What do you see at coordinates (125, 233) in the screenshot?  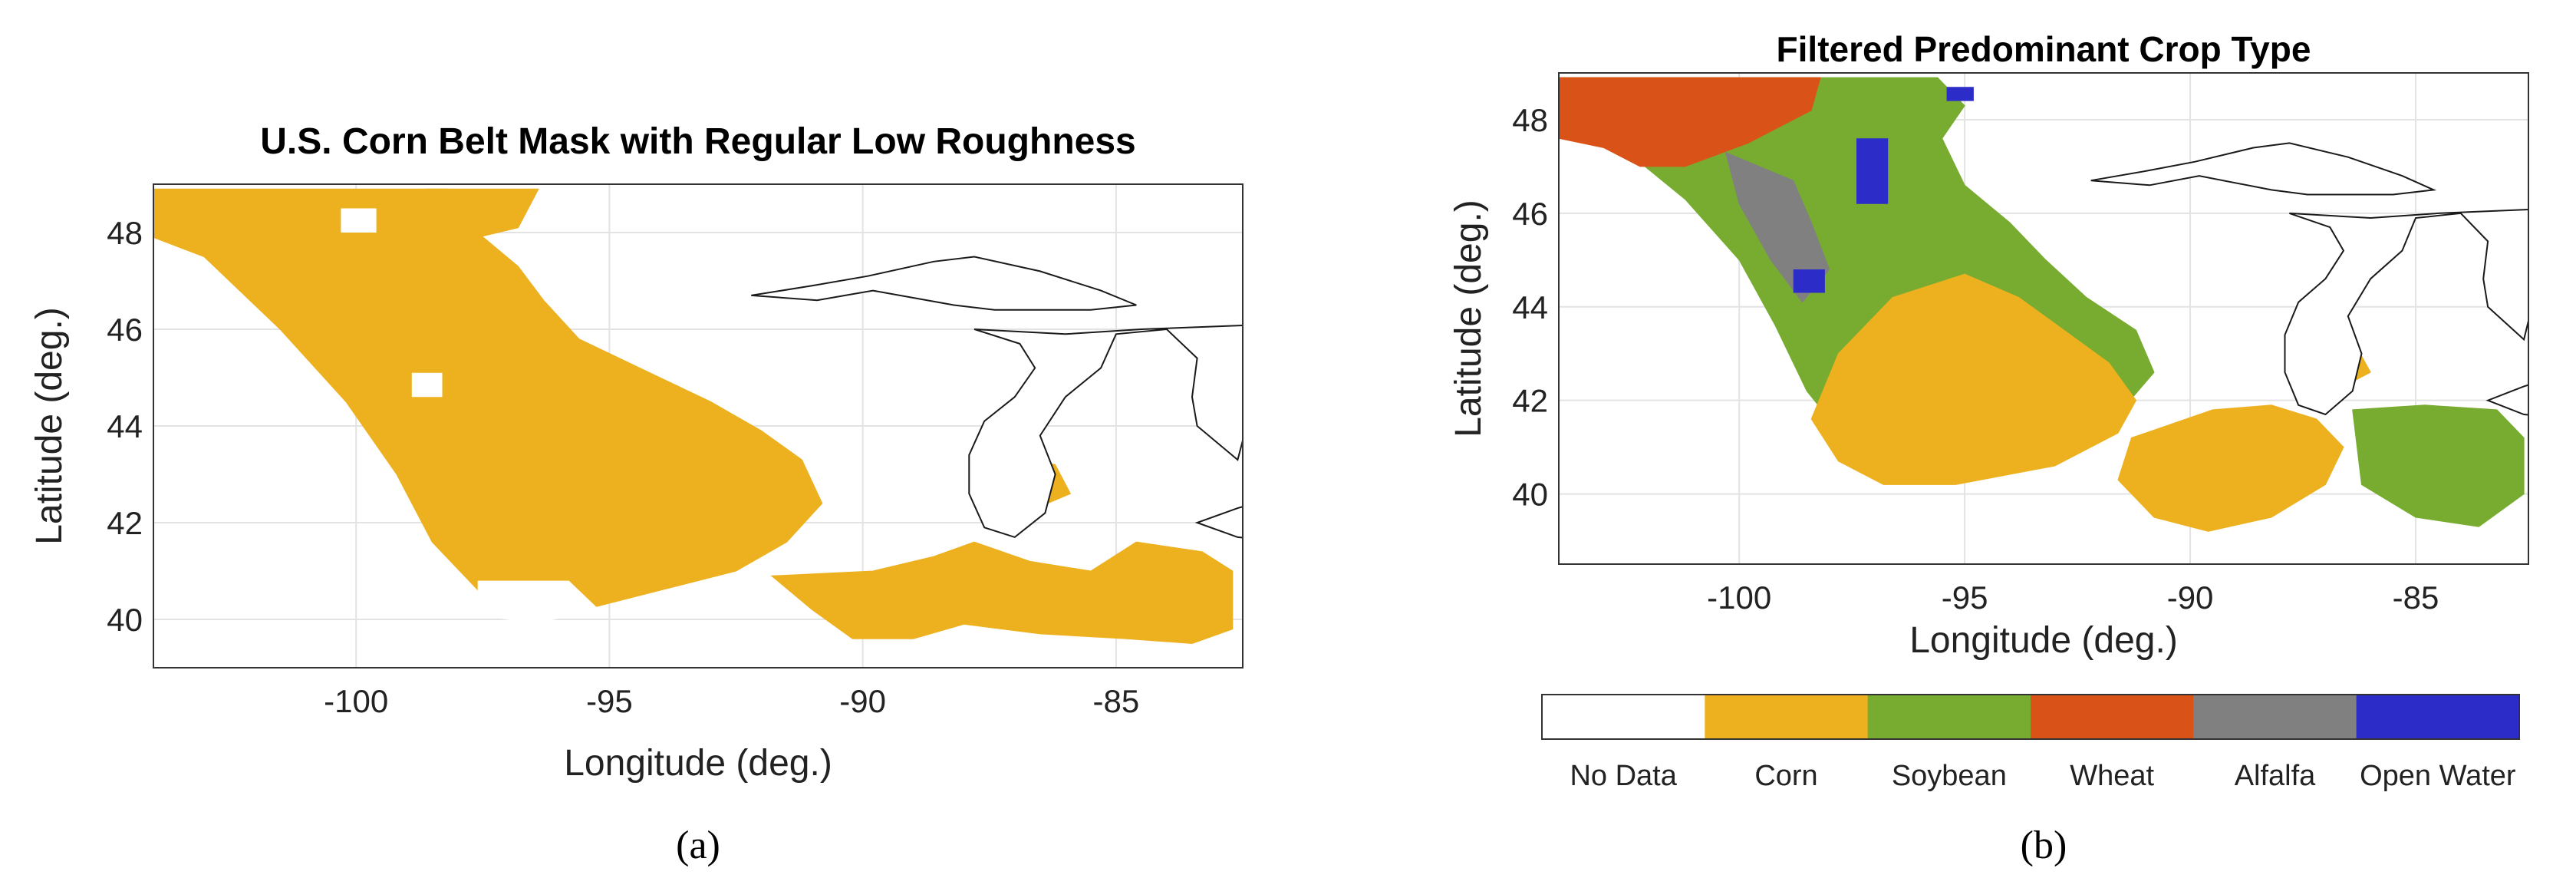 I see `chart-a-ytick: 48` at bounding box center [125, 233].